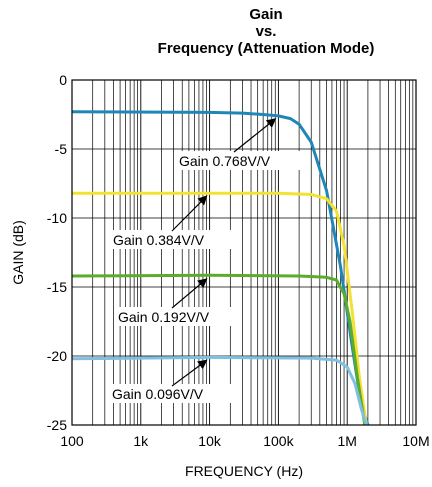 The image size is (432, 487). Describe the element at coordinates (141, 441) in the screenshot. I see `x-tick-label: 1k` at that location.